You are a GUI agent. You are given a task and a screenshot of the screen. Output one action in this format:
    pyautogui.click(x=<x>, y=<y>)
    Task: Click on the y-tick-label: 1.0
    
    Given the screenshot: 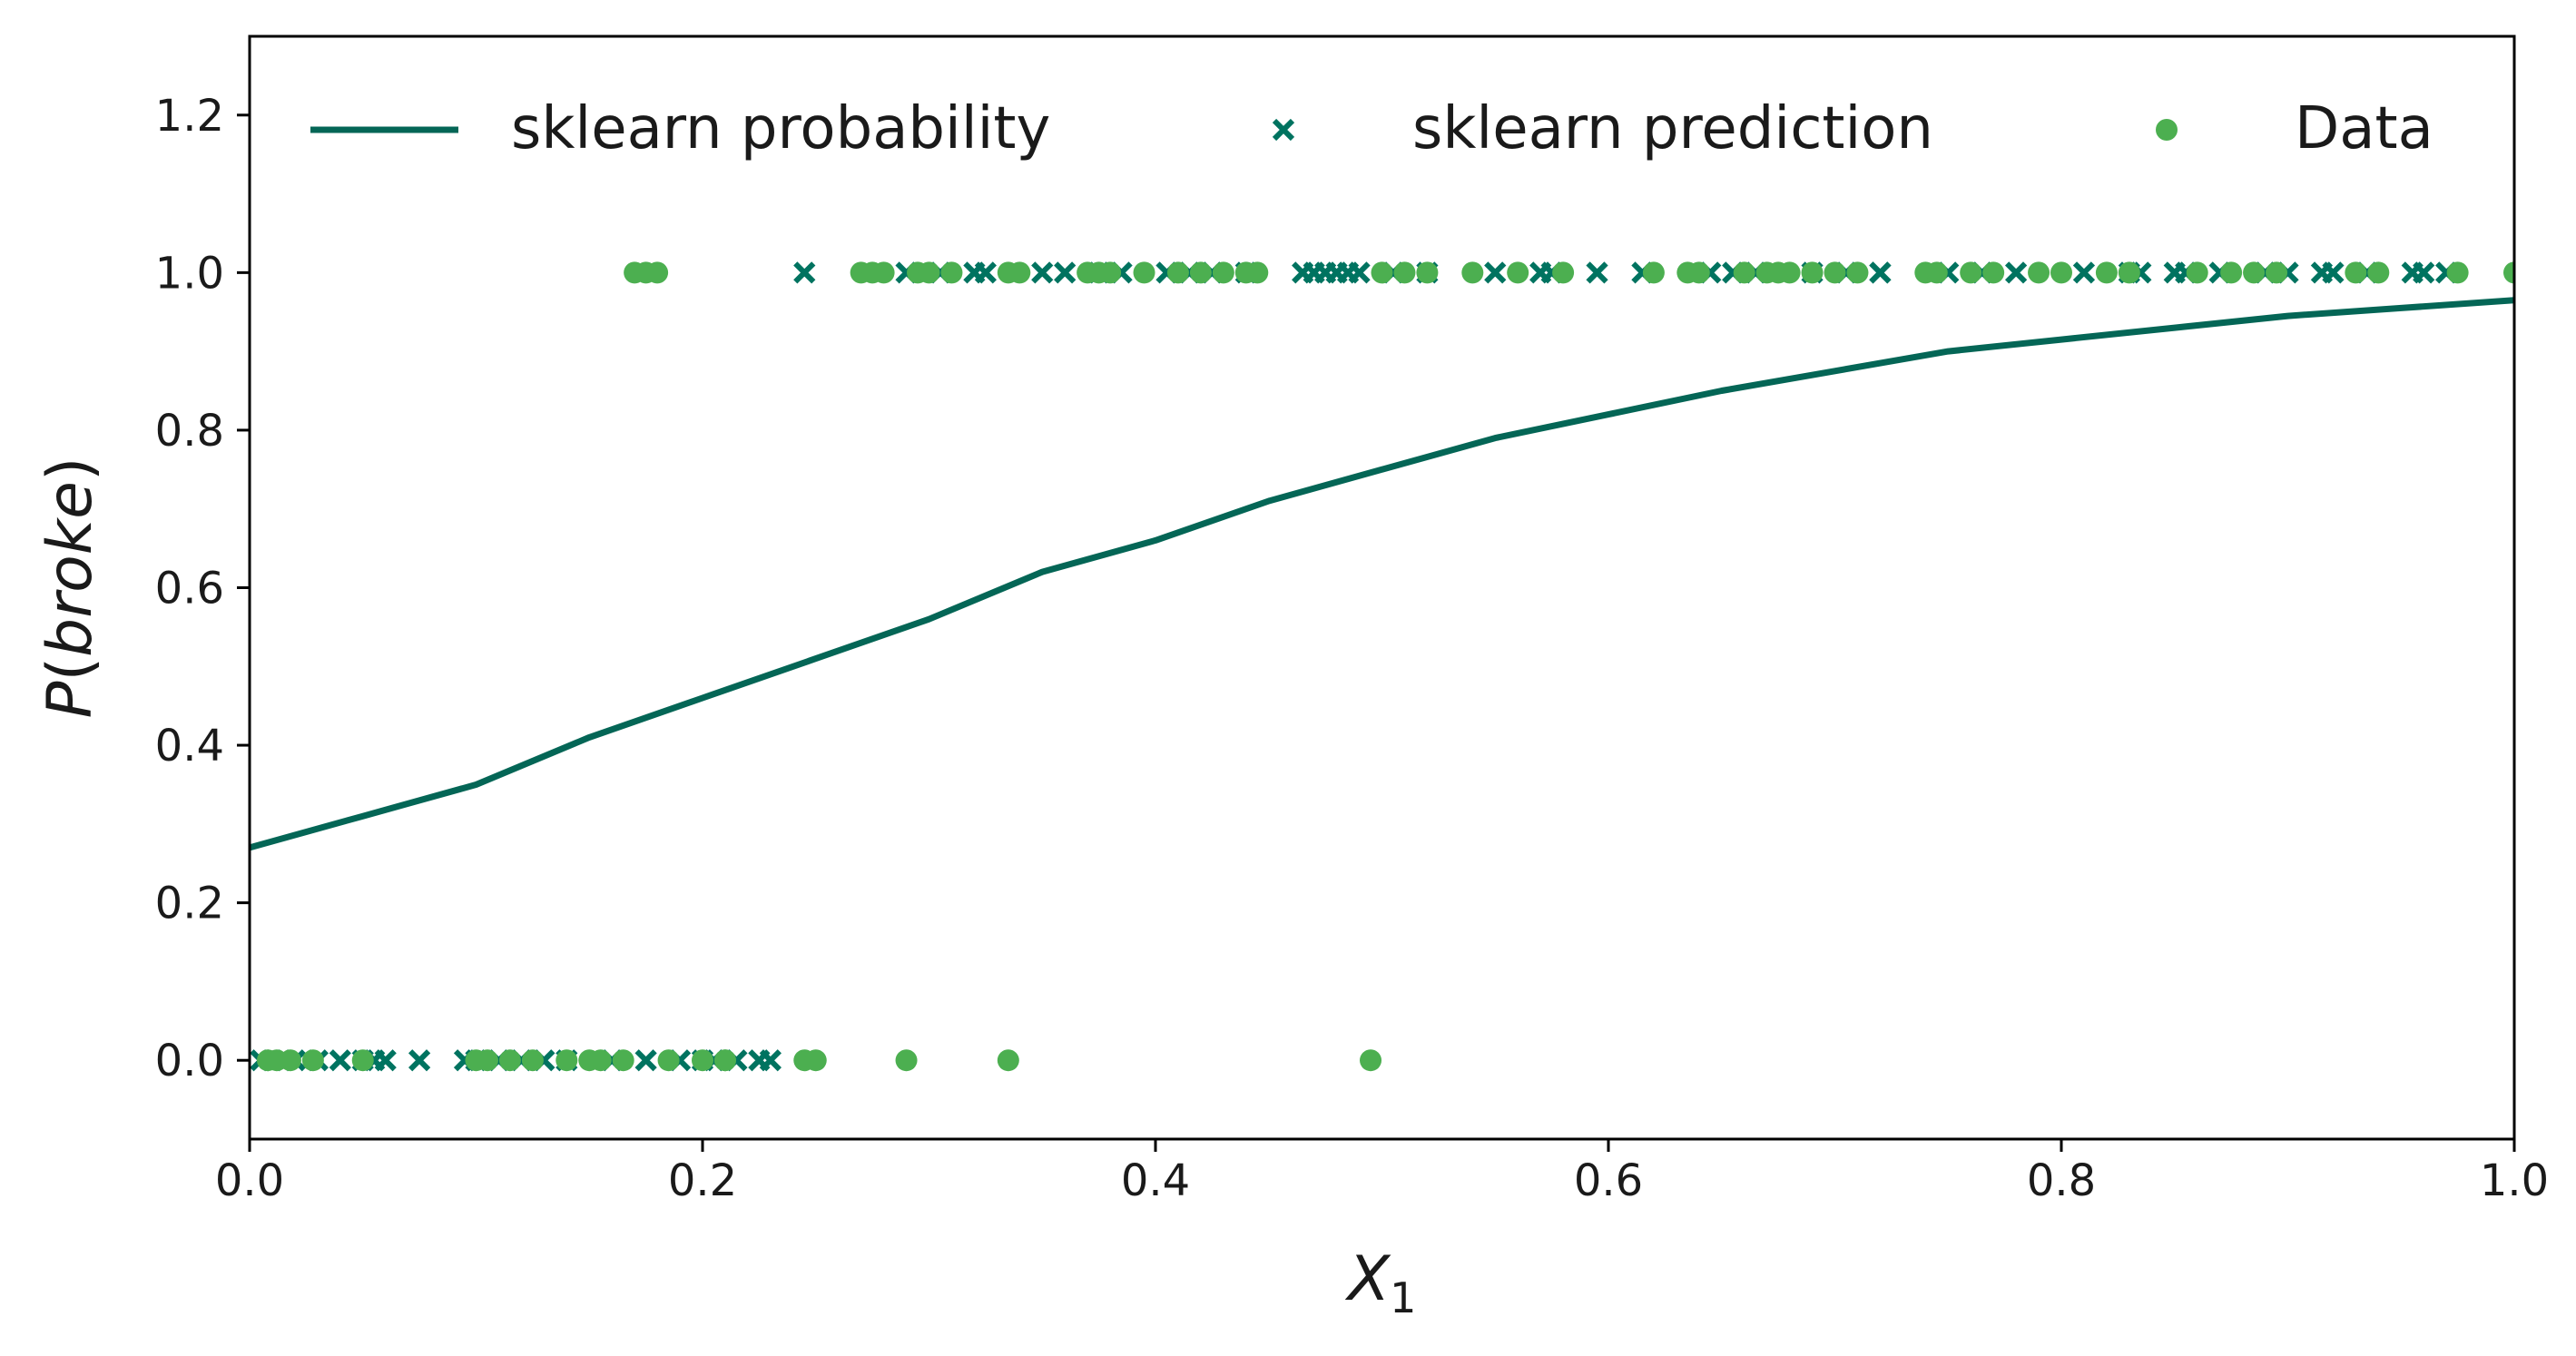 What is the action you would take?
    pyautogui.click(x=189, y=273)
    